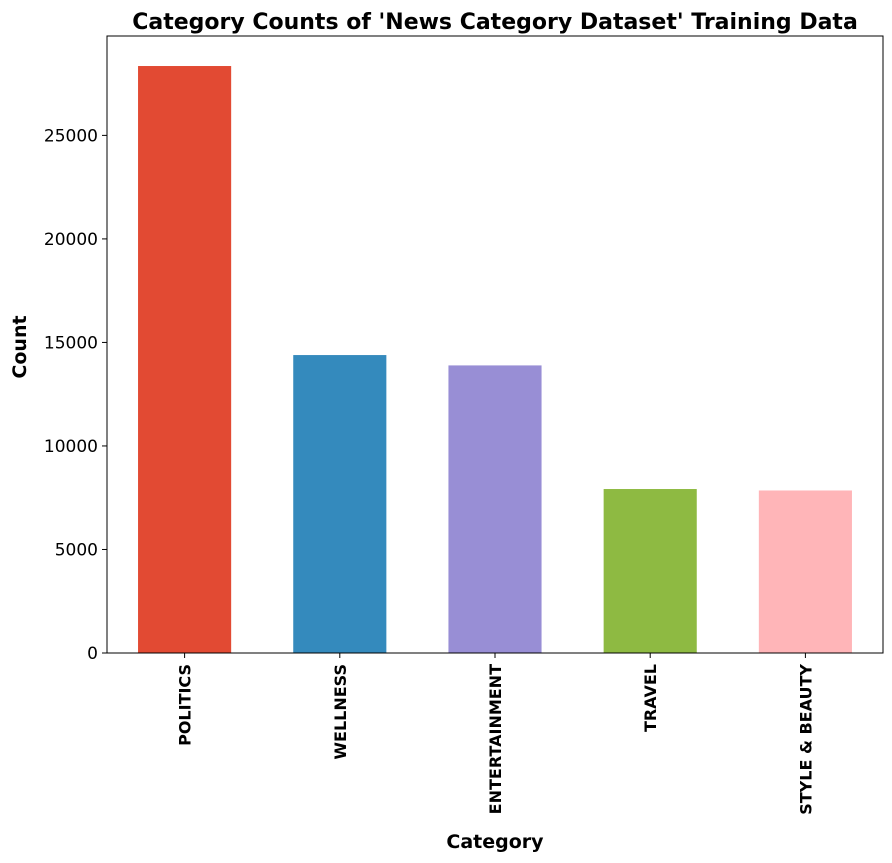 This screenshot has width=892, height=863. Describe the element at coordinates (340, 712) in the screenshot. I see `x-tick-label-wellness: WELLNESS` at that location.